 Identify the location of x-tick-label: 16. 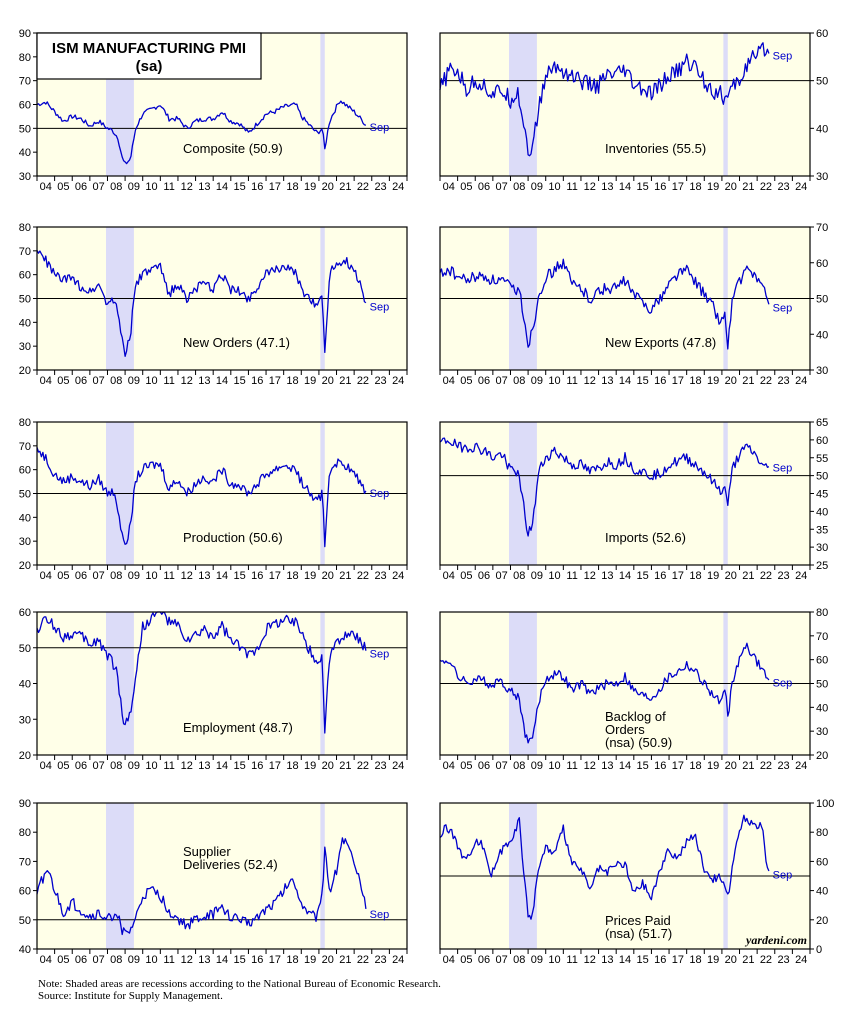
(660, 576).